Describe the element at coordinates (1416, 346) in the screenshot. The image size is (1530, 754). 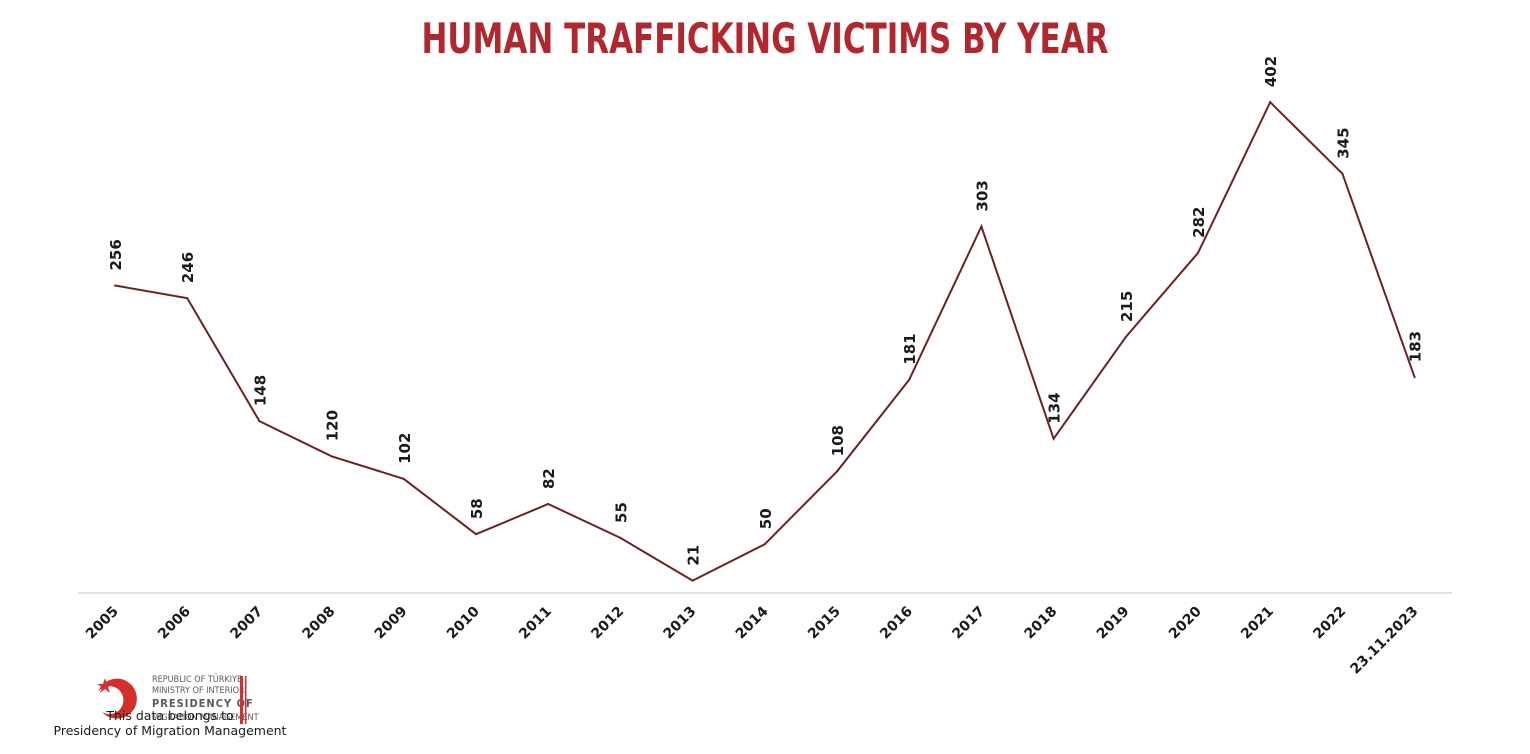
I see `data-label: 183` at that location.